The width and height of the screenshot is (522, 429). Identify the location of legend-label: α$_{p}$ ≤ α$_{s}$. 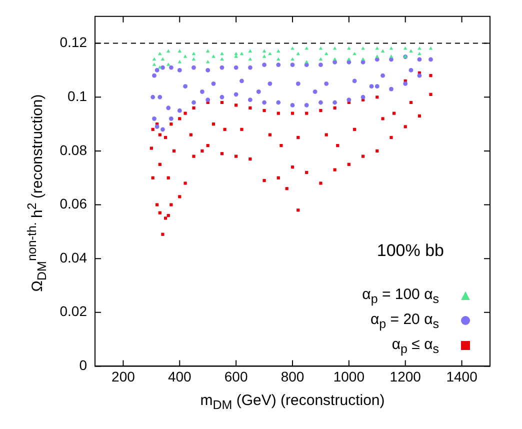
(415, 346).